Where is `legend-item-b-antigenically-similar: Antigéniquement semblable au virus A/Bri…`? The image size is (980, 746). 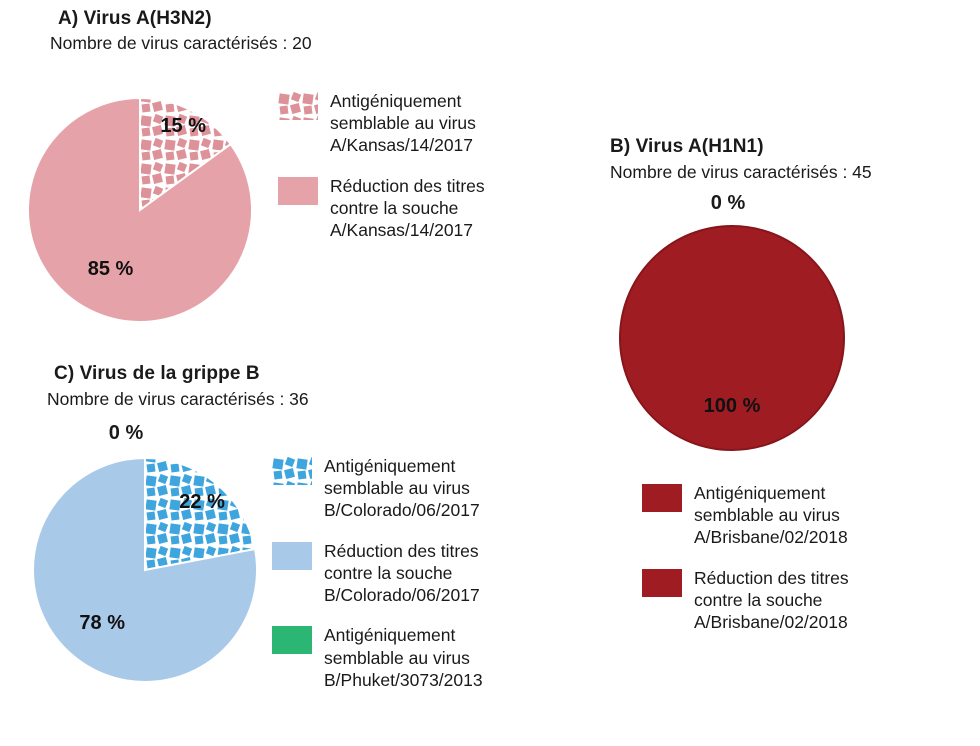
legend-item-b-antigenically-similar: Antigéniquement semblable au virus A/Bri… is located at coordinates (770, 515).